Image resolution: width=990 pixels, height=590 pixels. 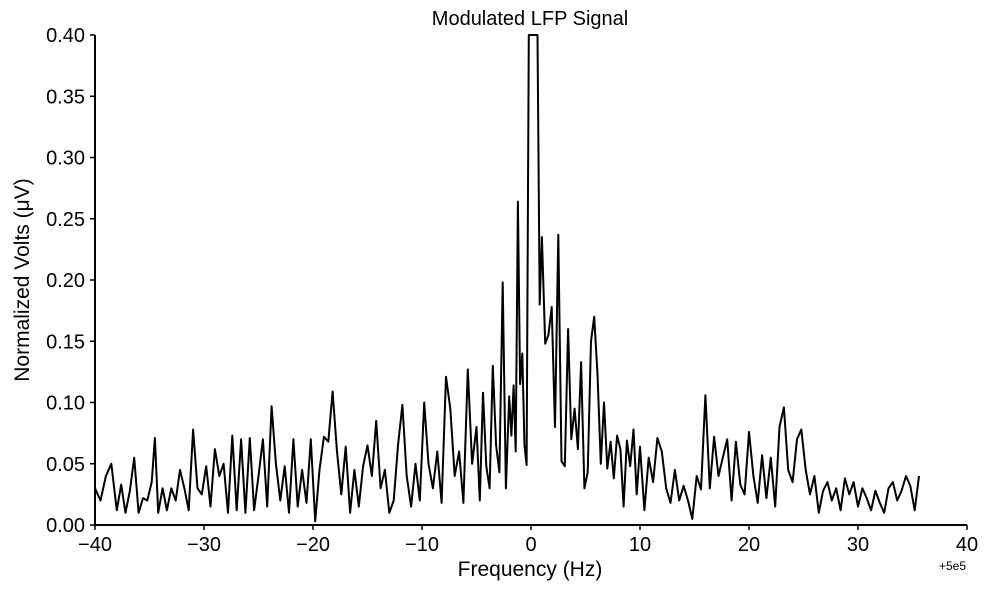 I want to click on x-tick-label: −20, so click(x=313, y=545).